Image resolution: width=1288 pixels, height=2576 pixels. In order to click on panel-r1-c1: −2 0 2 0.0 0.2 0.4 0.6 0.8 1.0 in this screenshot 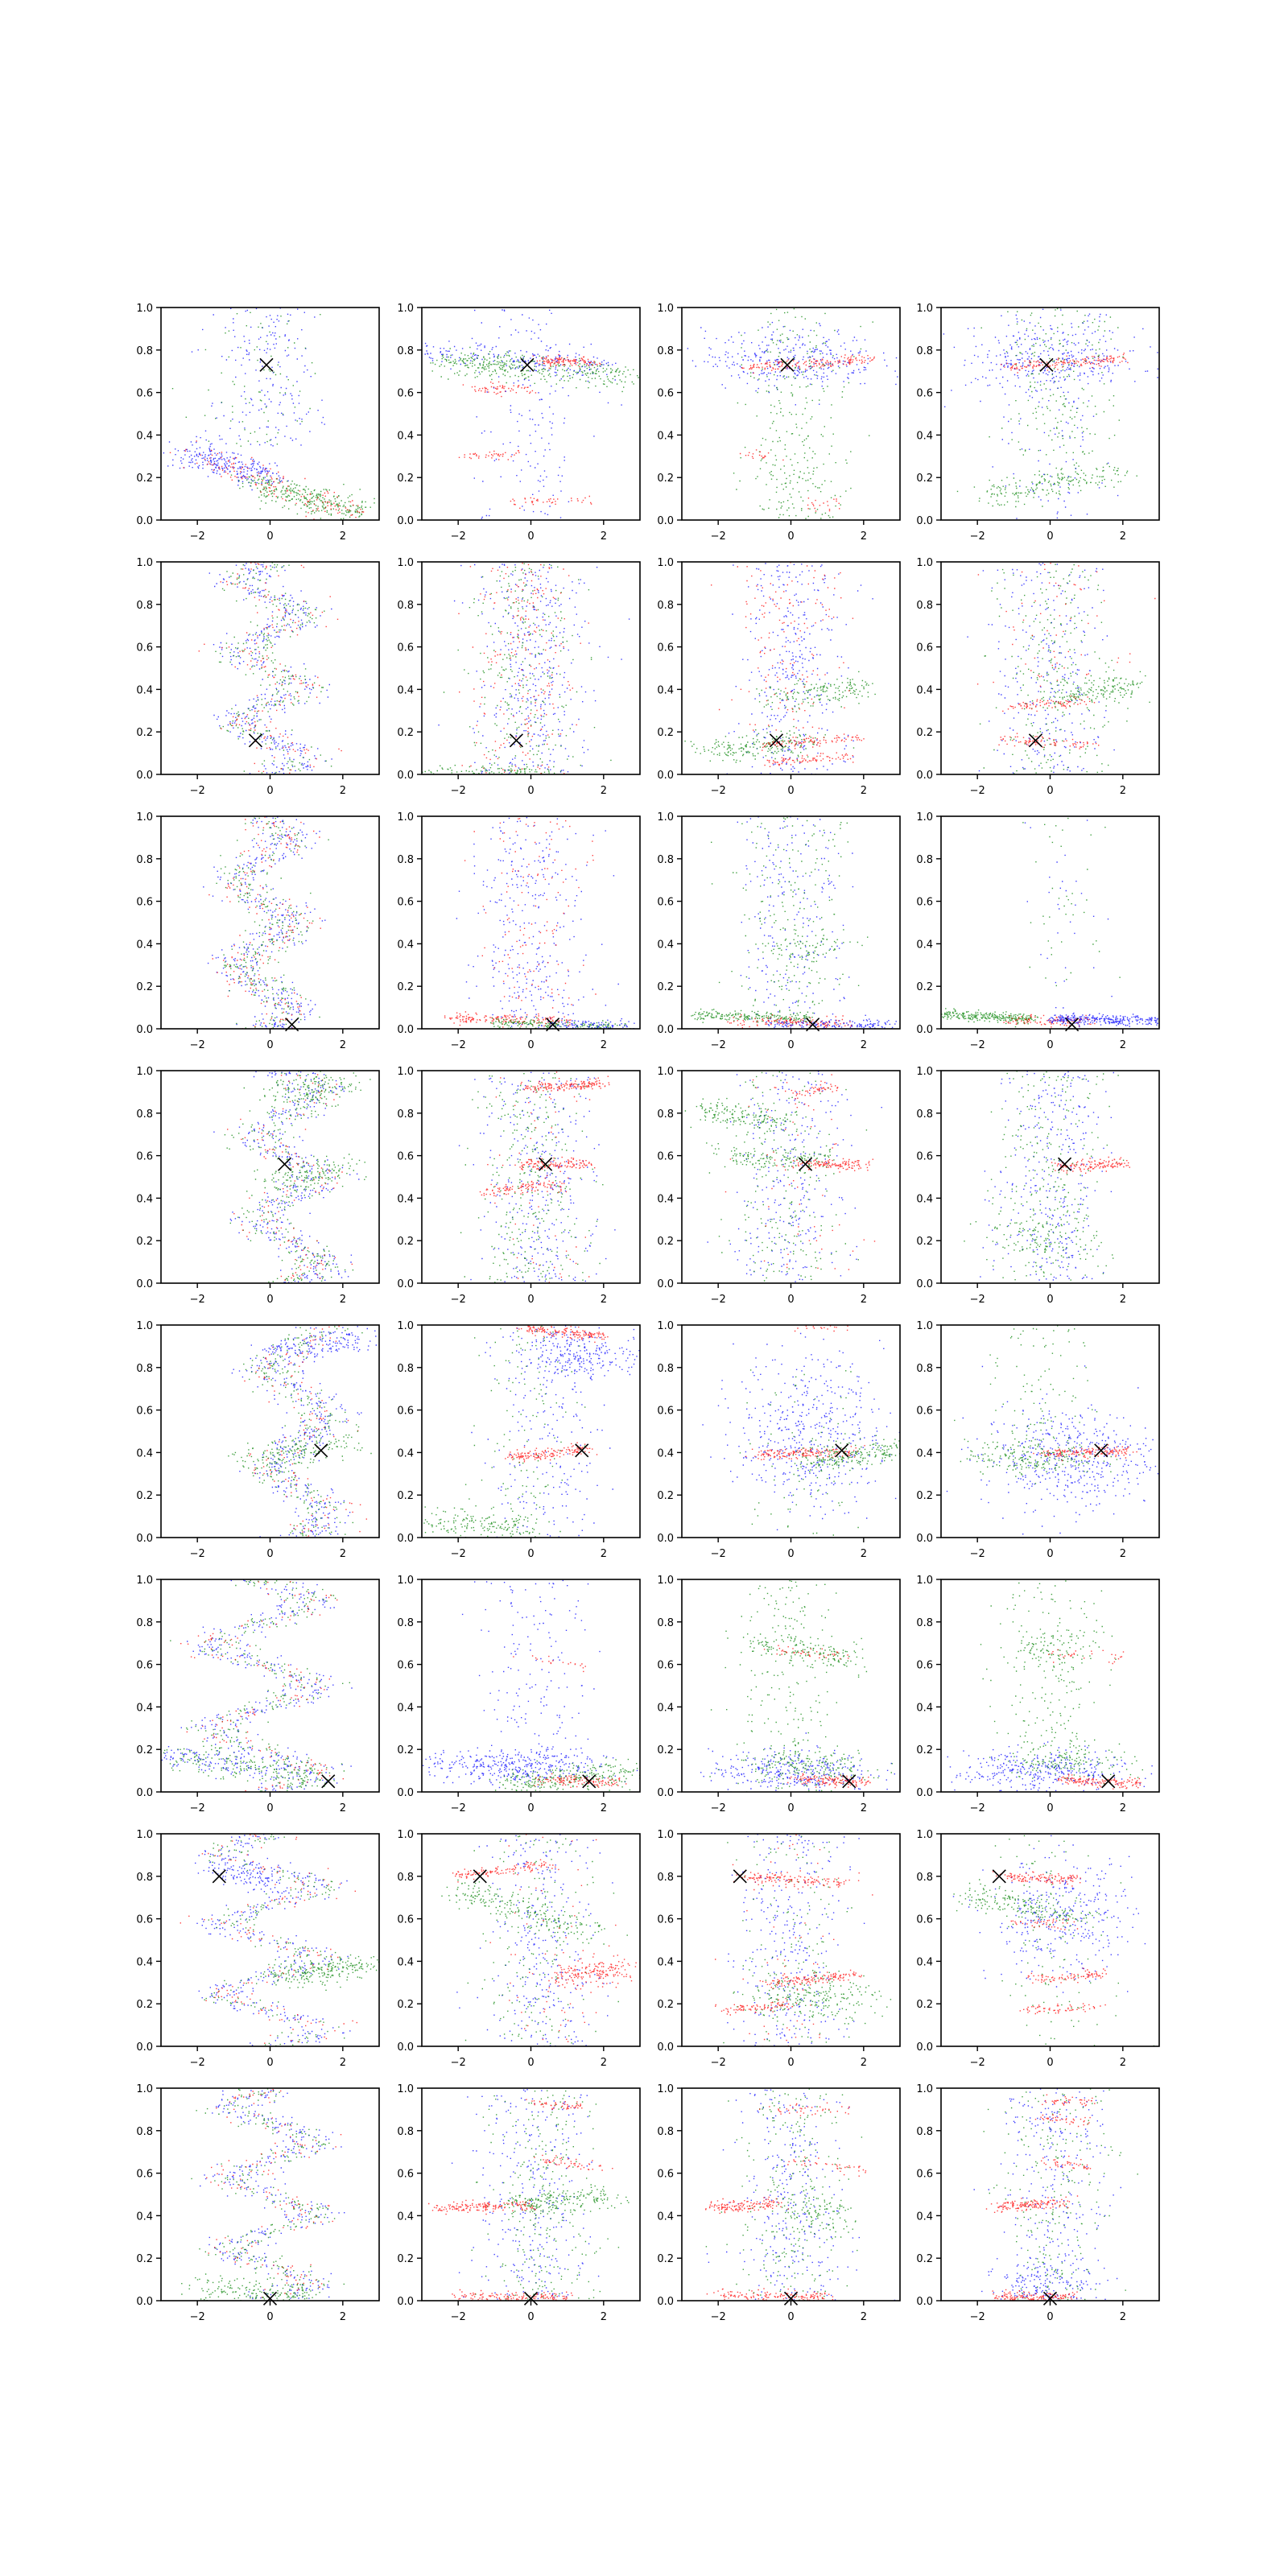, I will do `click(258, 423)`.